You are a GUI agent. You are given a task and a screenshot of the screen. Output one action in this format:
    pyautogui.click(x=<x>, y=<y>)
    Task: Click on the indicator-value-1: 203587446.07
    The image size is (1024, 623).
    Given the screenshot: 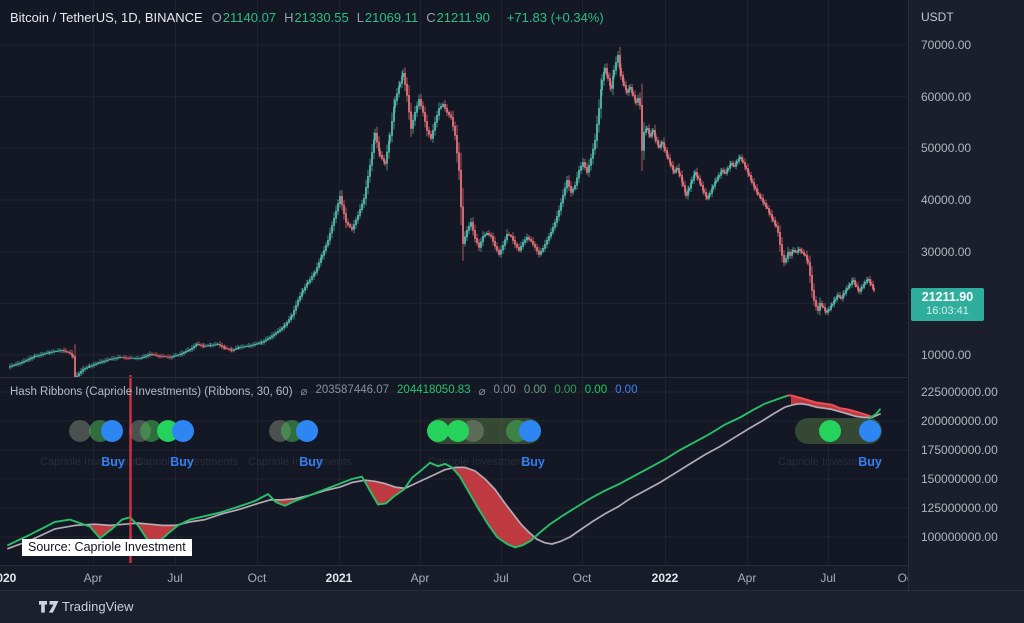 What is the action you would take?
    pyautogui.click(x=352, y=390)
    